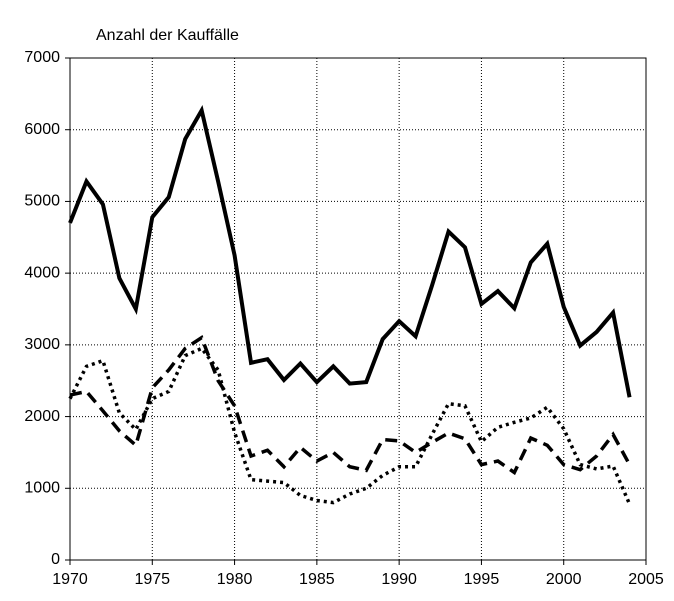 The image size is (674, 601). I want to click on x-tick-label: 1990, so click(399, 579).